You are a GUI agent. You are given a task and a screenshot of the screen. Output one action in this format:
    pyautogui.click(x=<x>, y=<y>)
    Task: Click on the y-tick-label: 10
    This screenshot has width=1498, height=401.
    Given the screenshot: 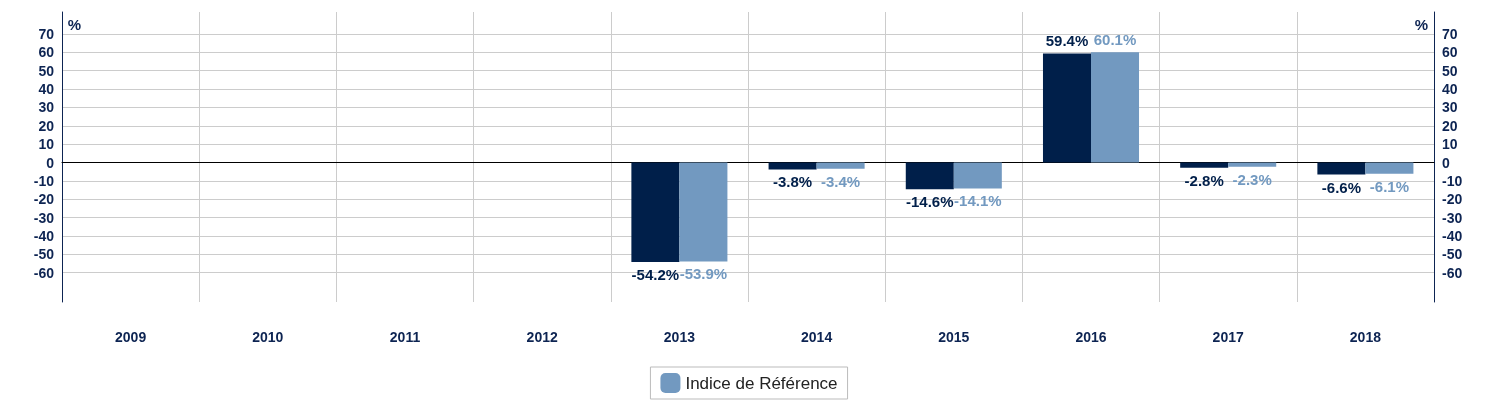 What is the action you would take?
    pyautogui.click(x=46, y=144)
    